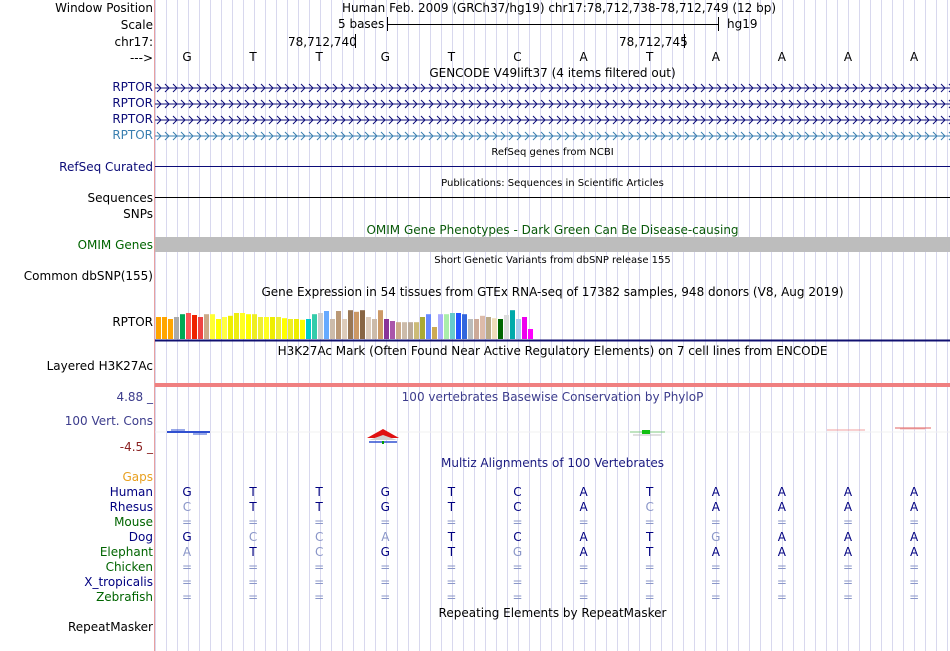 The image size is (950, 651). I want to click on label-omim: OMIM Genes, so click(115, 245).